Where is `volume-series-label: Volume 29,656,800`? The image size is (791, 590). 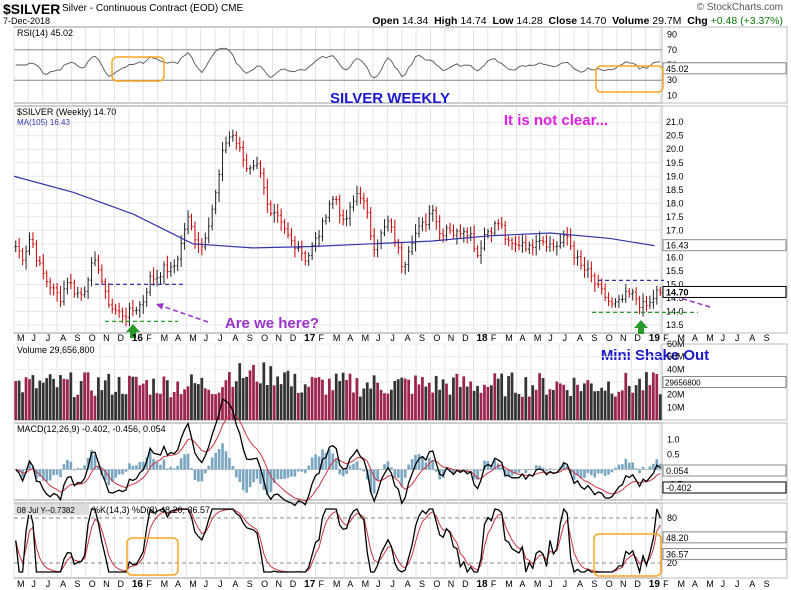 volume-series-label: Volume 29,656,800 is located at coordinates (56, 350).